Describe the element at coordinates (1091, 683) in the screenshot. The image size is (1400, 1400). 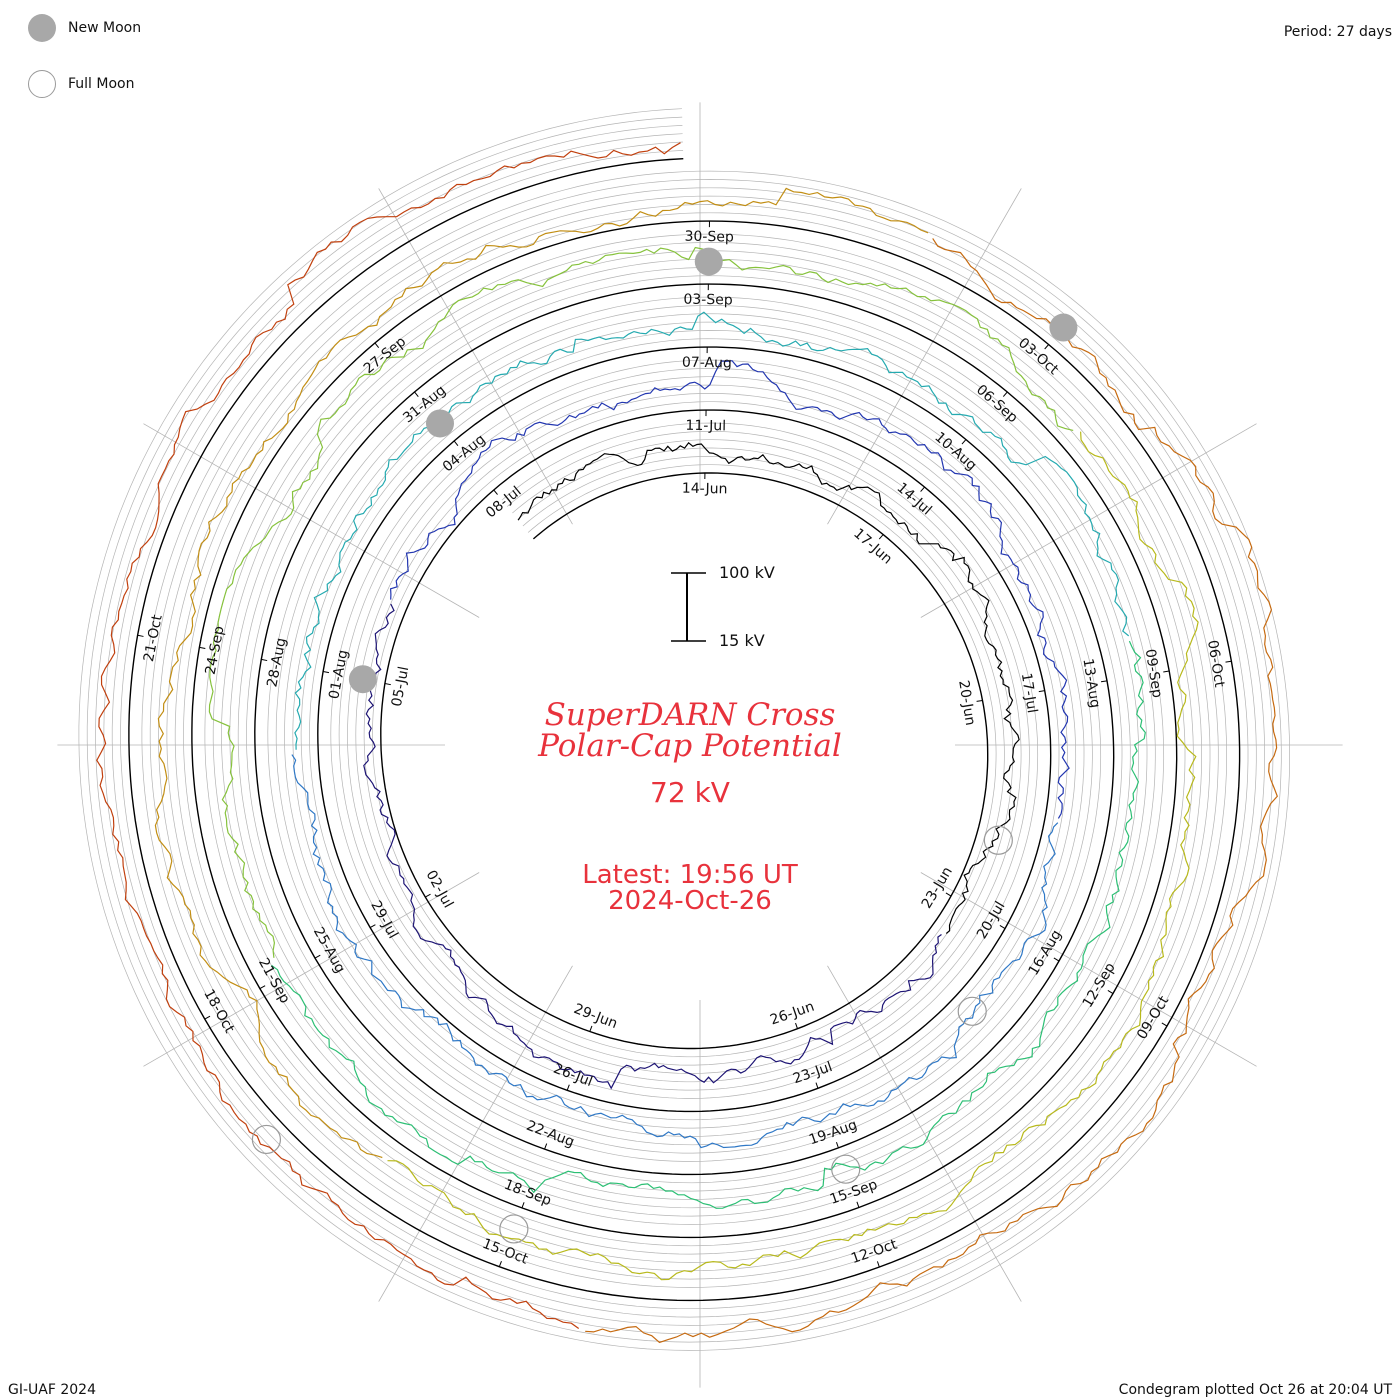
I see `date-label: 13-Aug` at that location.